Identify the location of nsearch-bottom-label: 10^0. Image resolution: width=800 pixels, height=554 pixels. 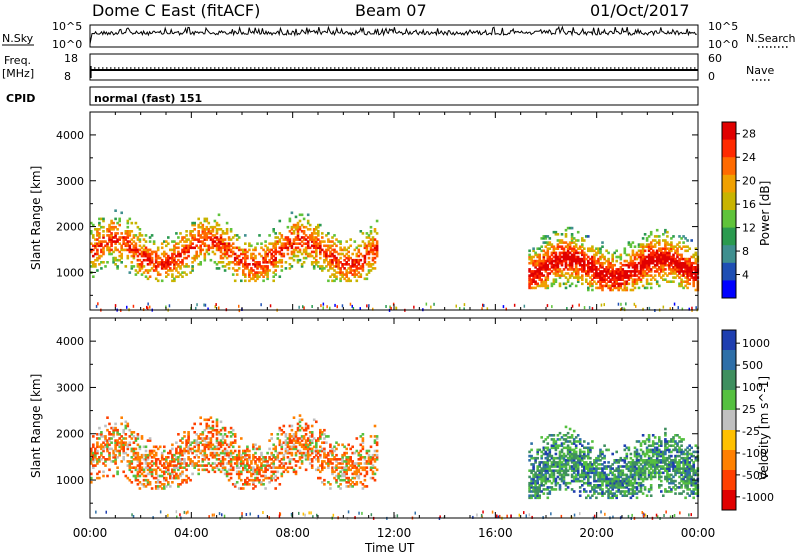
(723, 44).